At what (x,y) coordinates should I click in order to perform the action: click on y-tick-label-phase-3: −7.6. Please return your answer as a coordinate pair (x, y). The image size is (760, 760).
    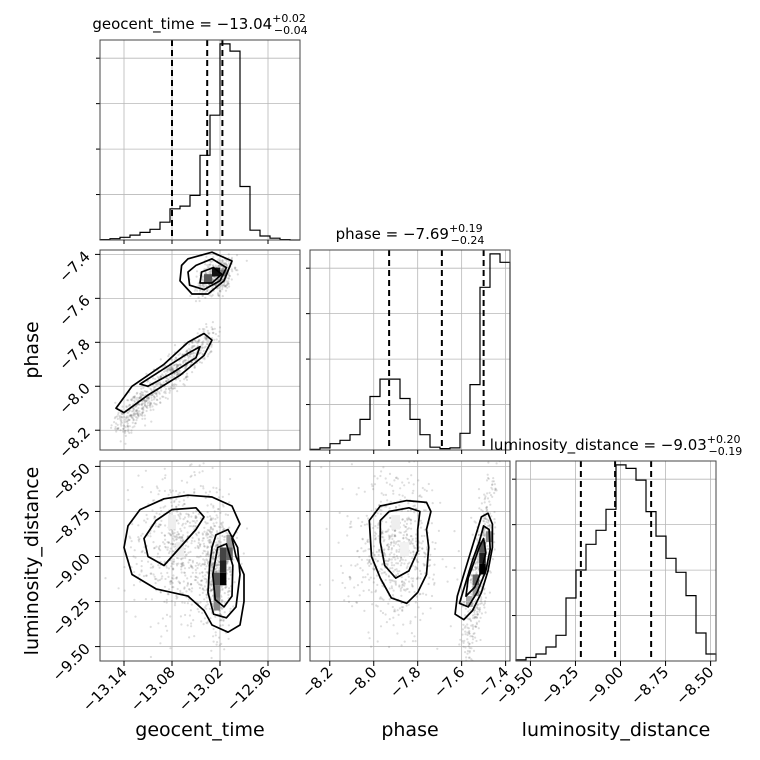
    Looking at the image, I should click on (74, 310).